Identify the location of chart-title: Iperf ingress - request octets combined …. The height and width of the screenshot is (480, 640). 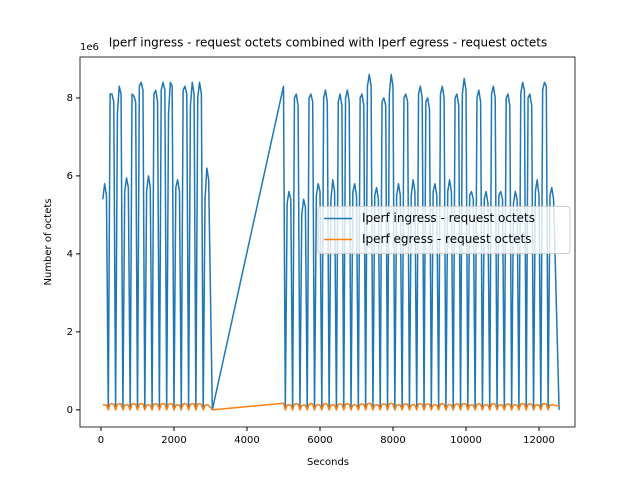
(328, 43).